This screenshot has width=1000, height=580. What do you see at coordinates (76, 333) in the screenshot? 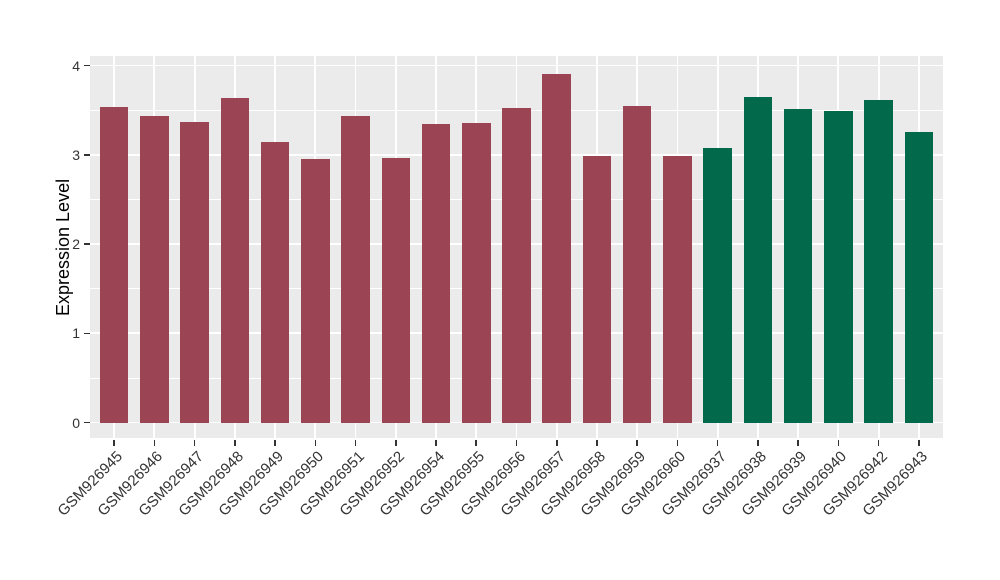
I see `y-tick-label: 1` at bounding box center [76, 333].